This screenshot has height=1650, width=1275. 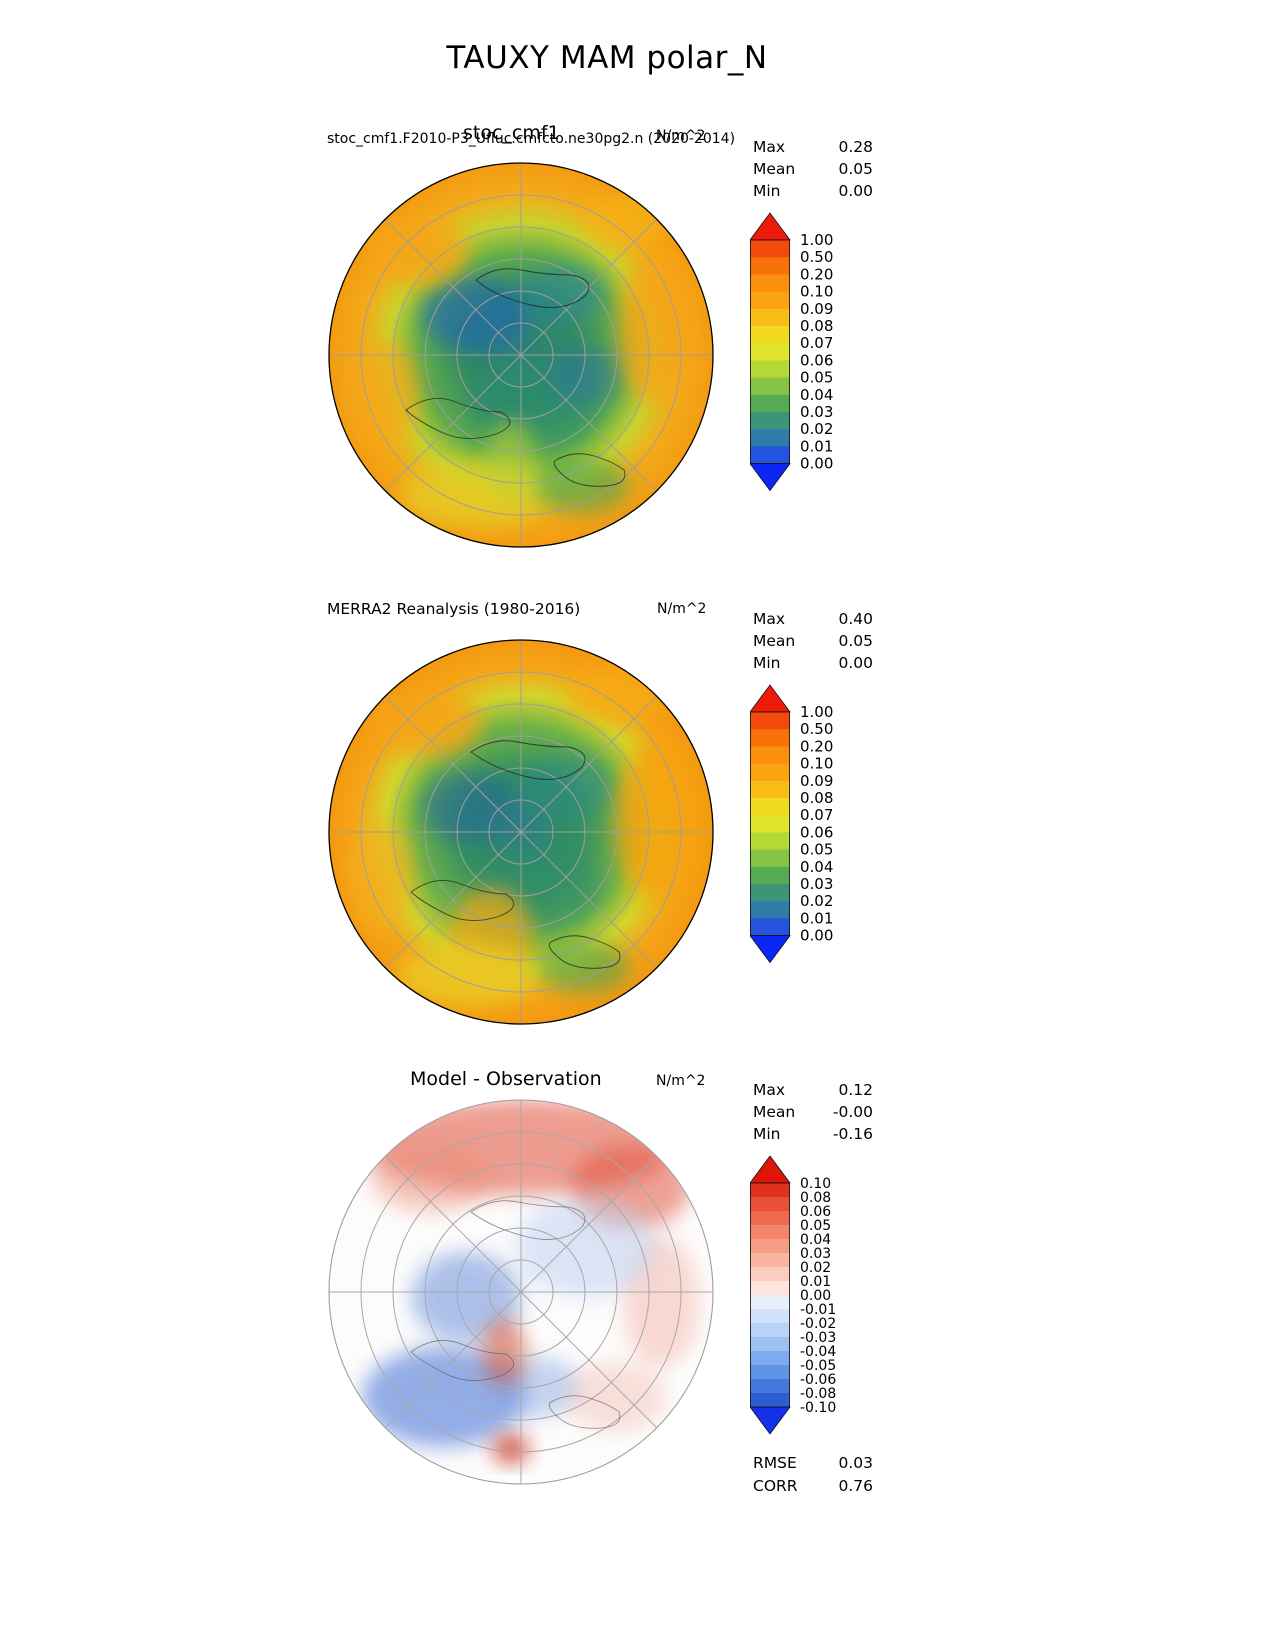 I want to click on svg-text: 1.00, so click(x=816, y=712).